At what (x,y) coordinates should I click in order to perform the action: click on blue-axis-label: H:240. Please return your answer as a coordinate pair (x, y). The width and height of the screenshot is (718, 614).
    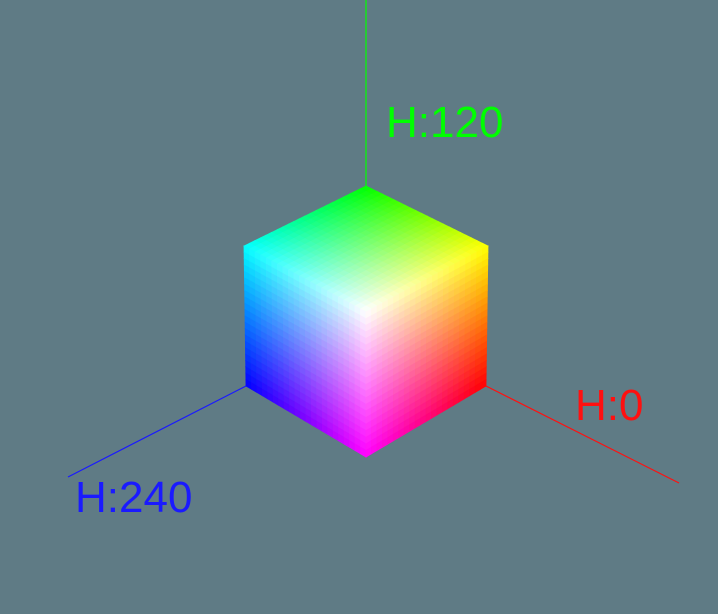
    Looking at the image, I should click on (133, 497).